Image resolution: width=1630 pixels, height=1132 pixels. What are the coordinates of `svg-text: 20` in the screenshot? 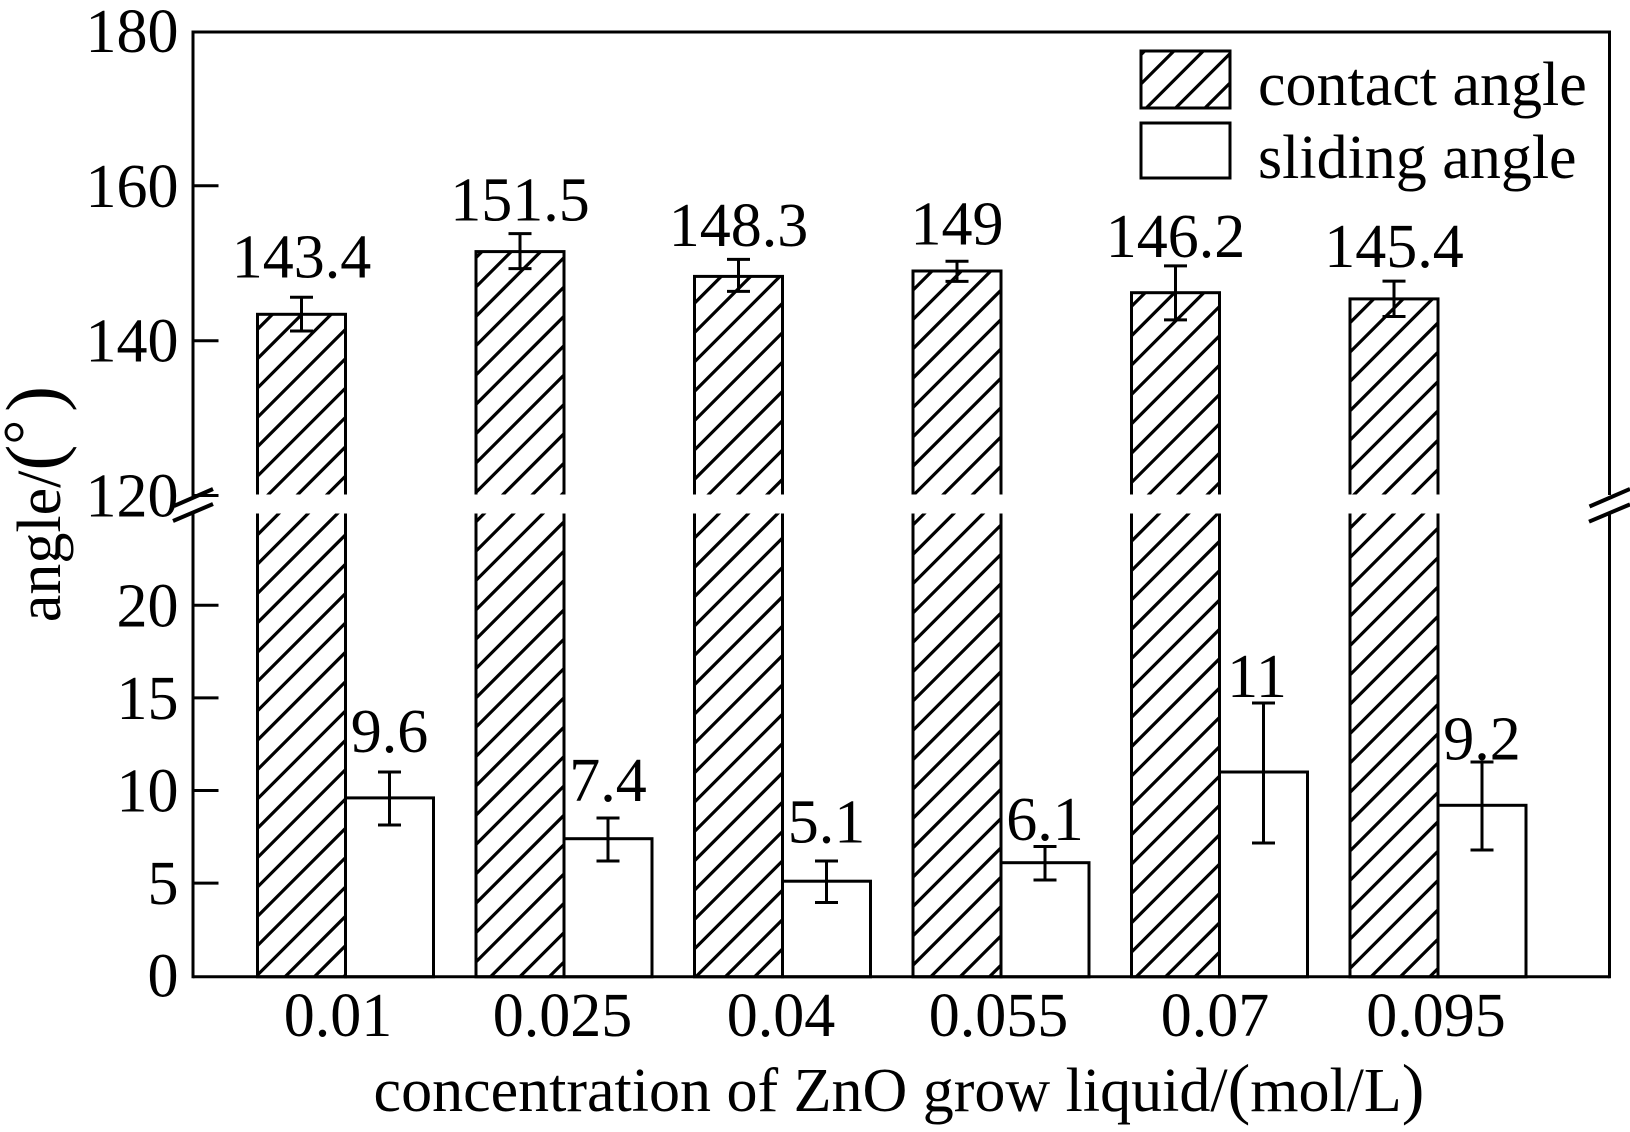 It's located at (148, 606).